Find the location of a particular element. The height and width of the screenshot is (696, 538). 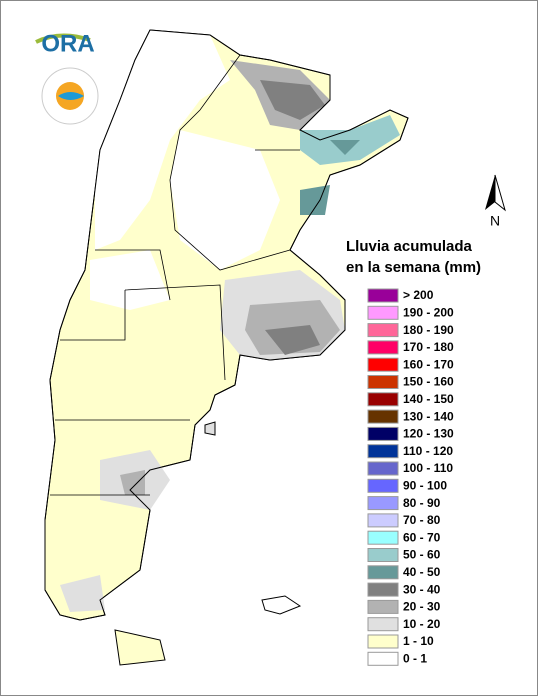

legend-label: 90 - 100 is located at coordinates (425, 485).